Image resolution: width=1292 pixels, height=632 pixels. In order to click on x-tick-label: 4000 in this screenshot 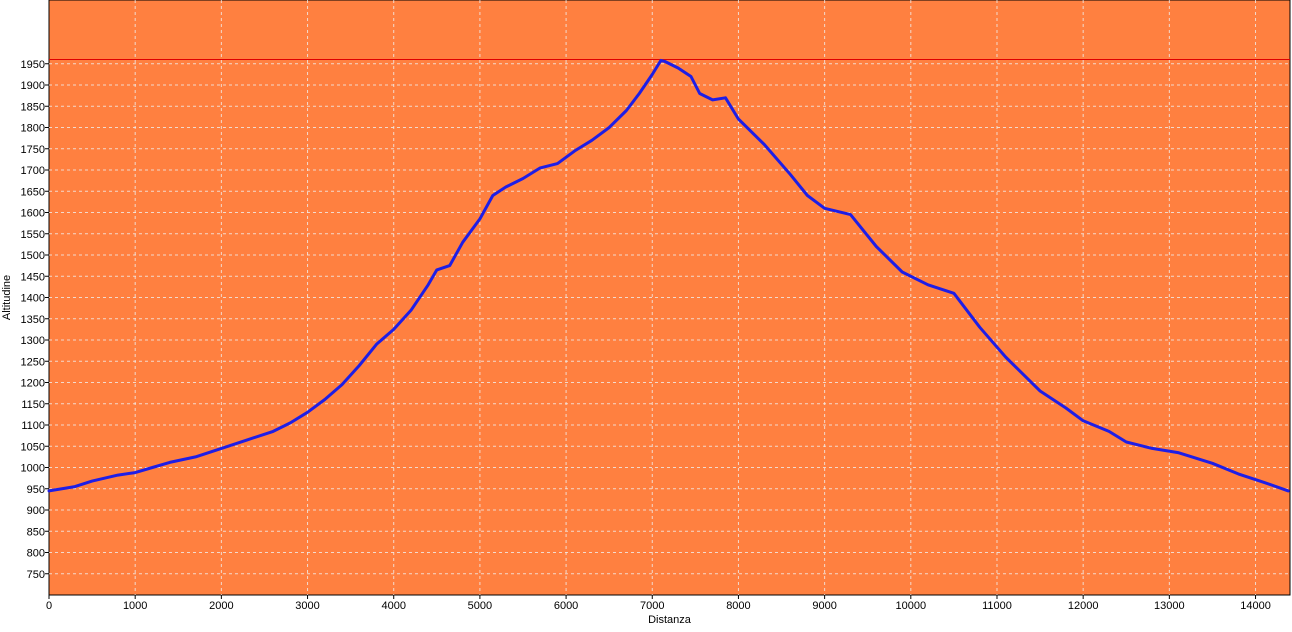, I will do `click(393, 606)`.